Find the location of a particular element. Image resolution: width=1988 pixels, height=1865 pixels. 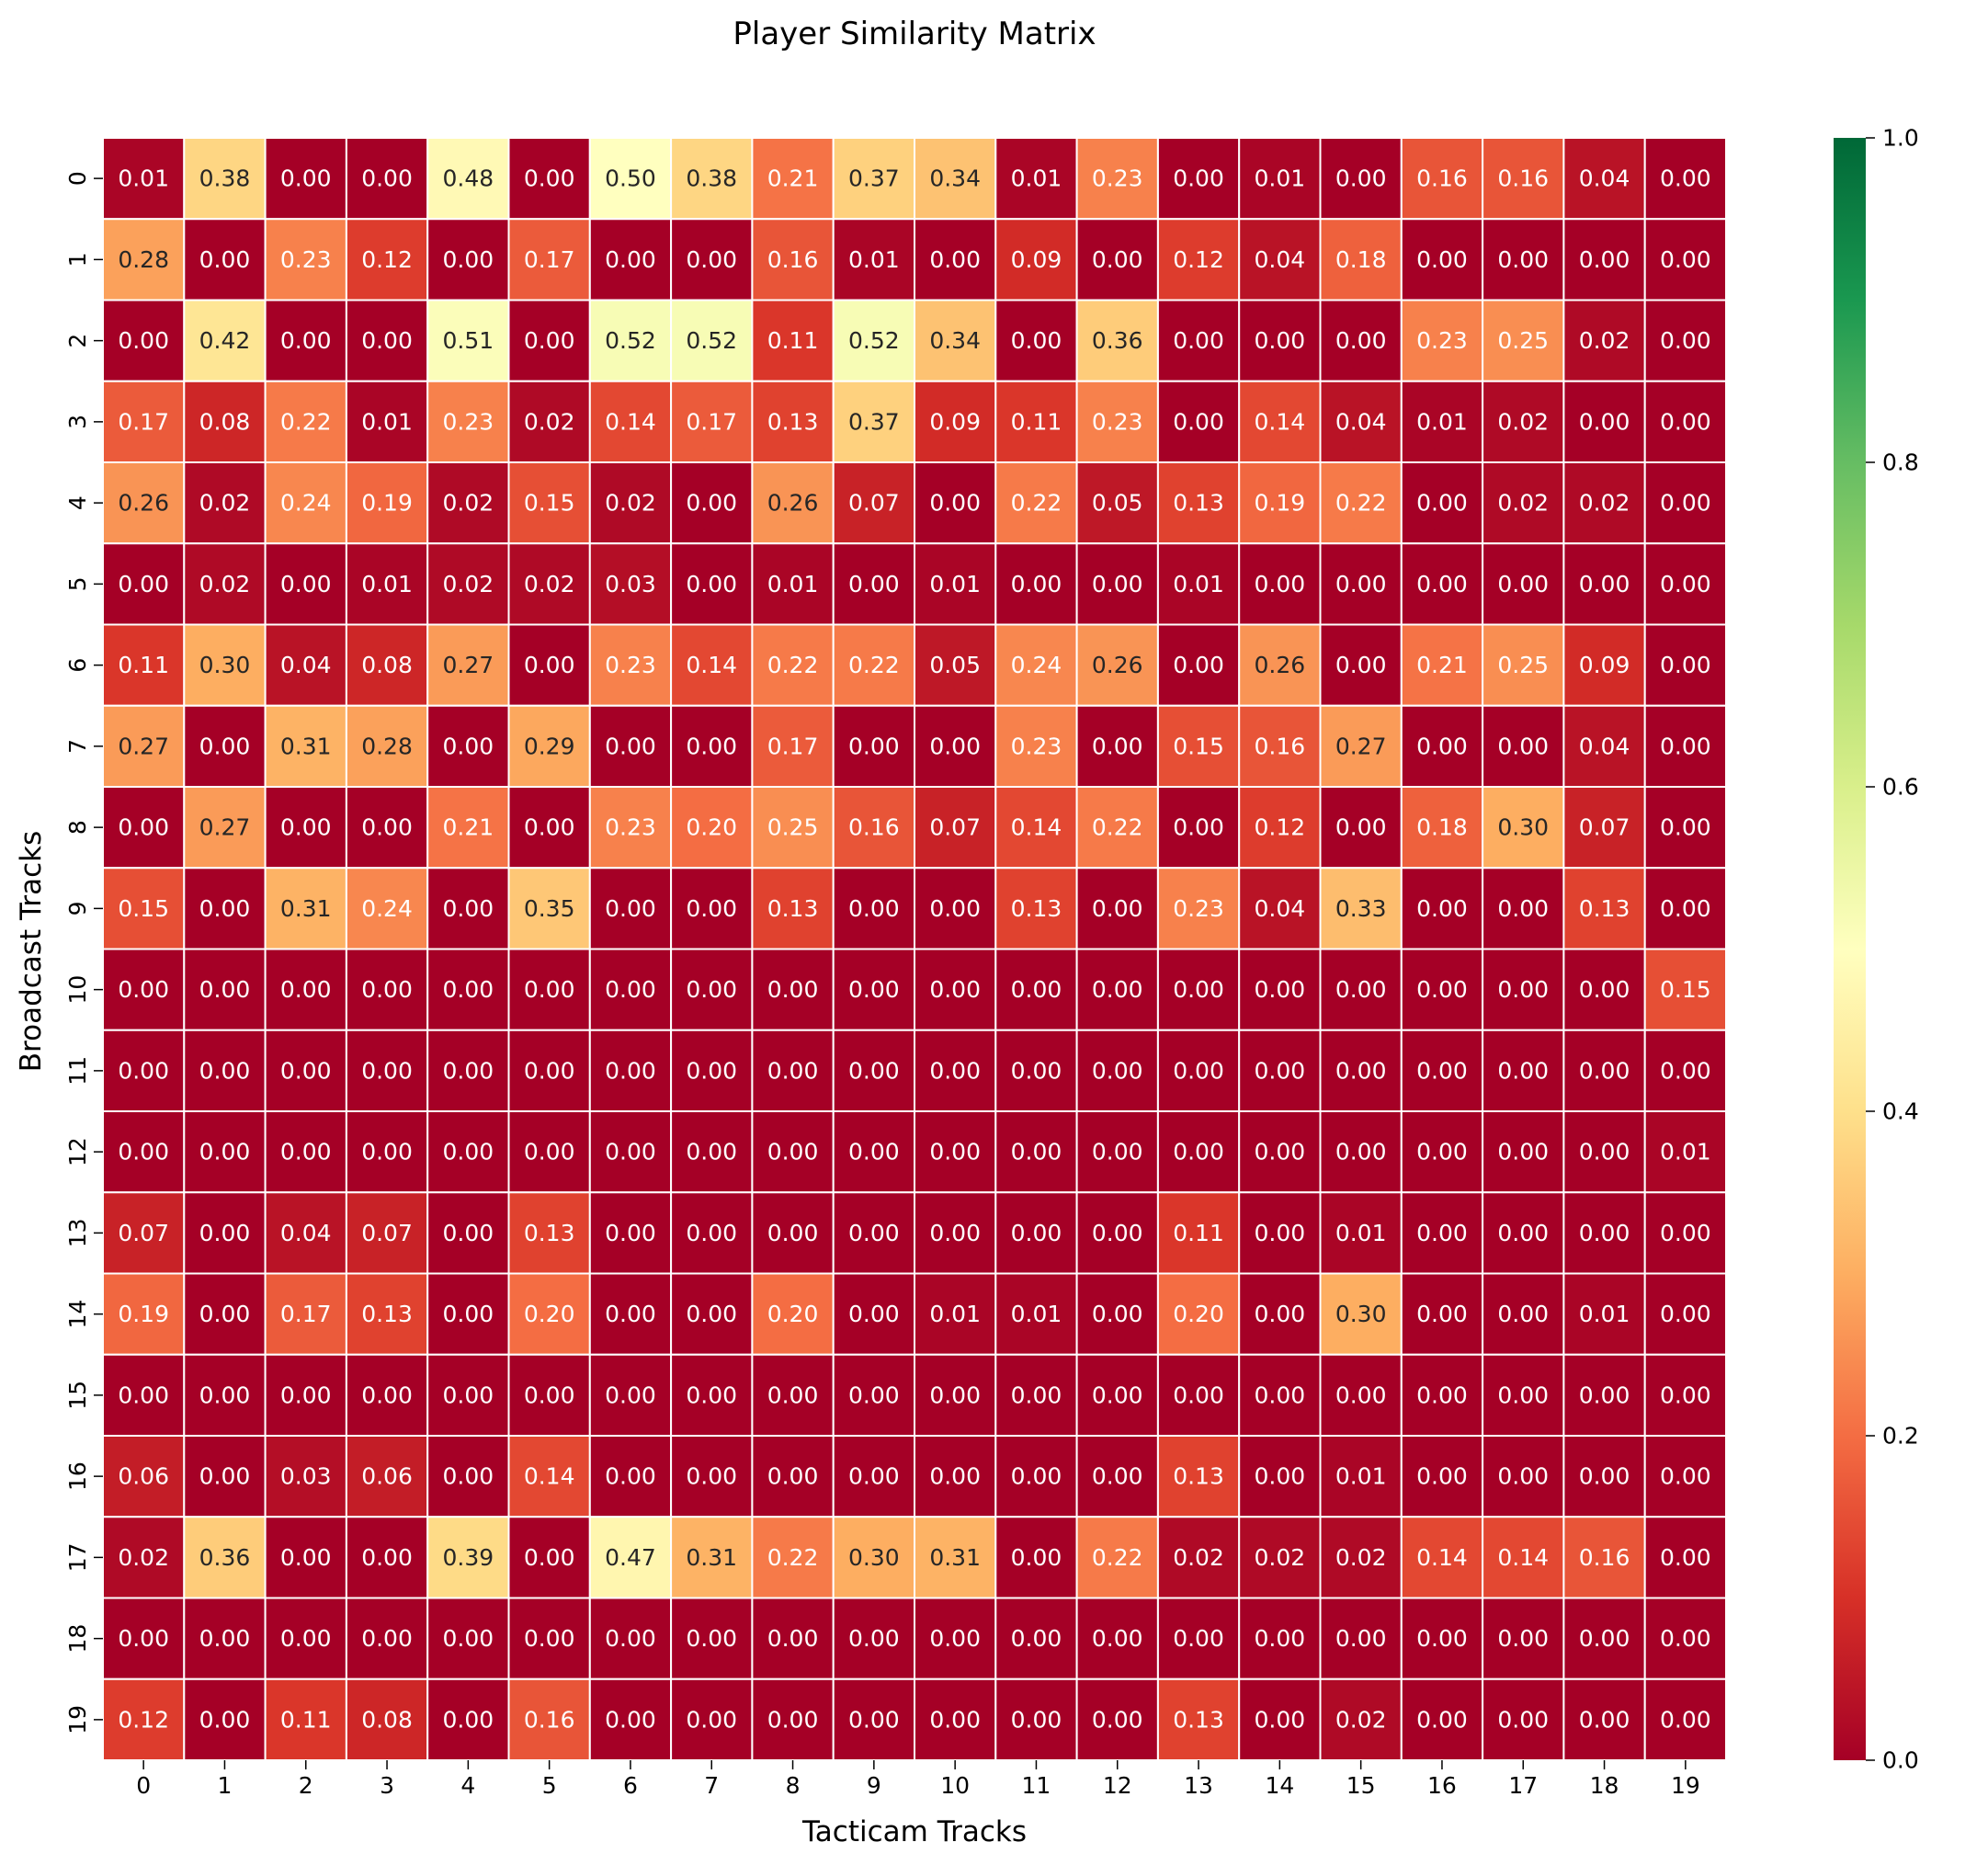

y-tick-label: 6 is located at coordinates (77, 665).